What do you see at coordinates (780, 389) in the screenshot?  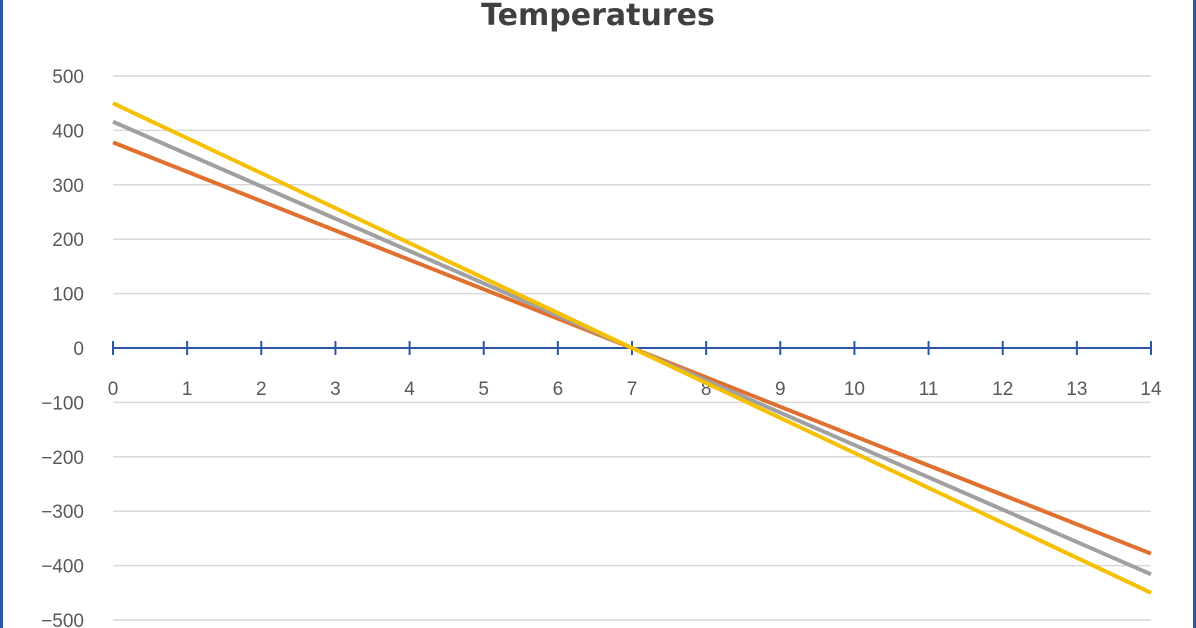 I see `x-tick-label: 9` at bounding box center [780, 389].